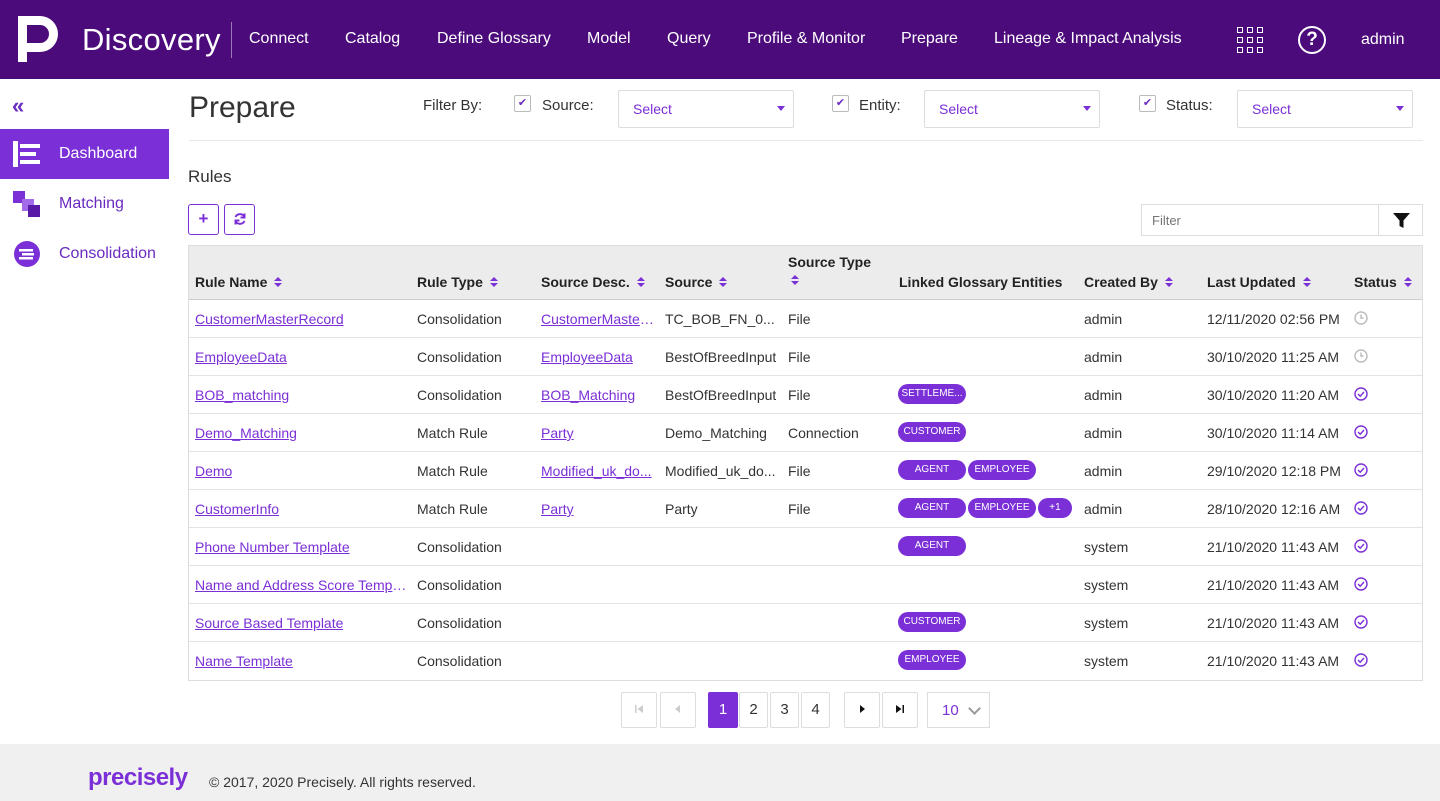  Describe the element at coordinates (27, 254) in the screenshot. I see `consolidation-icon` at that location.